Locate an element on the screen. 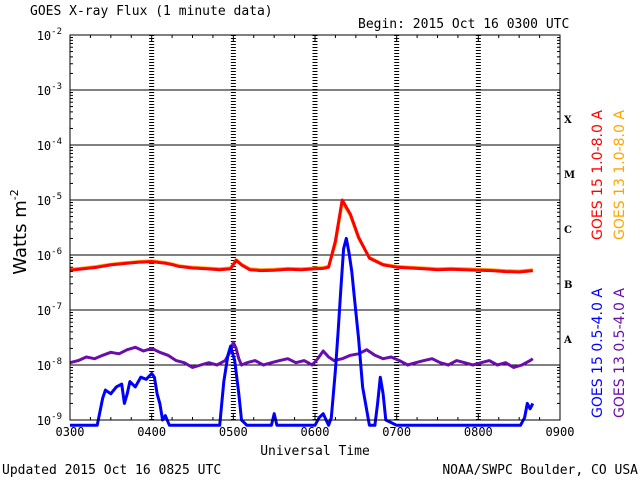 This screenshot has width=640, height=480. x-tick-label: 0600 is located at coordinates (315, 432).